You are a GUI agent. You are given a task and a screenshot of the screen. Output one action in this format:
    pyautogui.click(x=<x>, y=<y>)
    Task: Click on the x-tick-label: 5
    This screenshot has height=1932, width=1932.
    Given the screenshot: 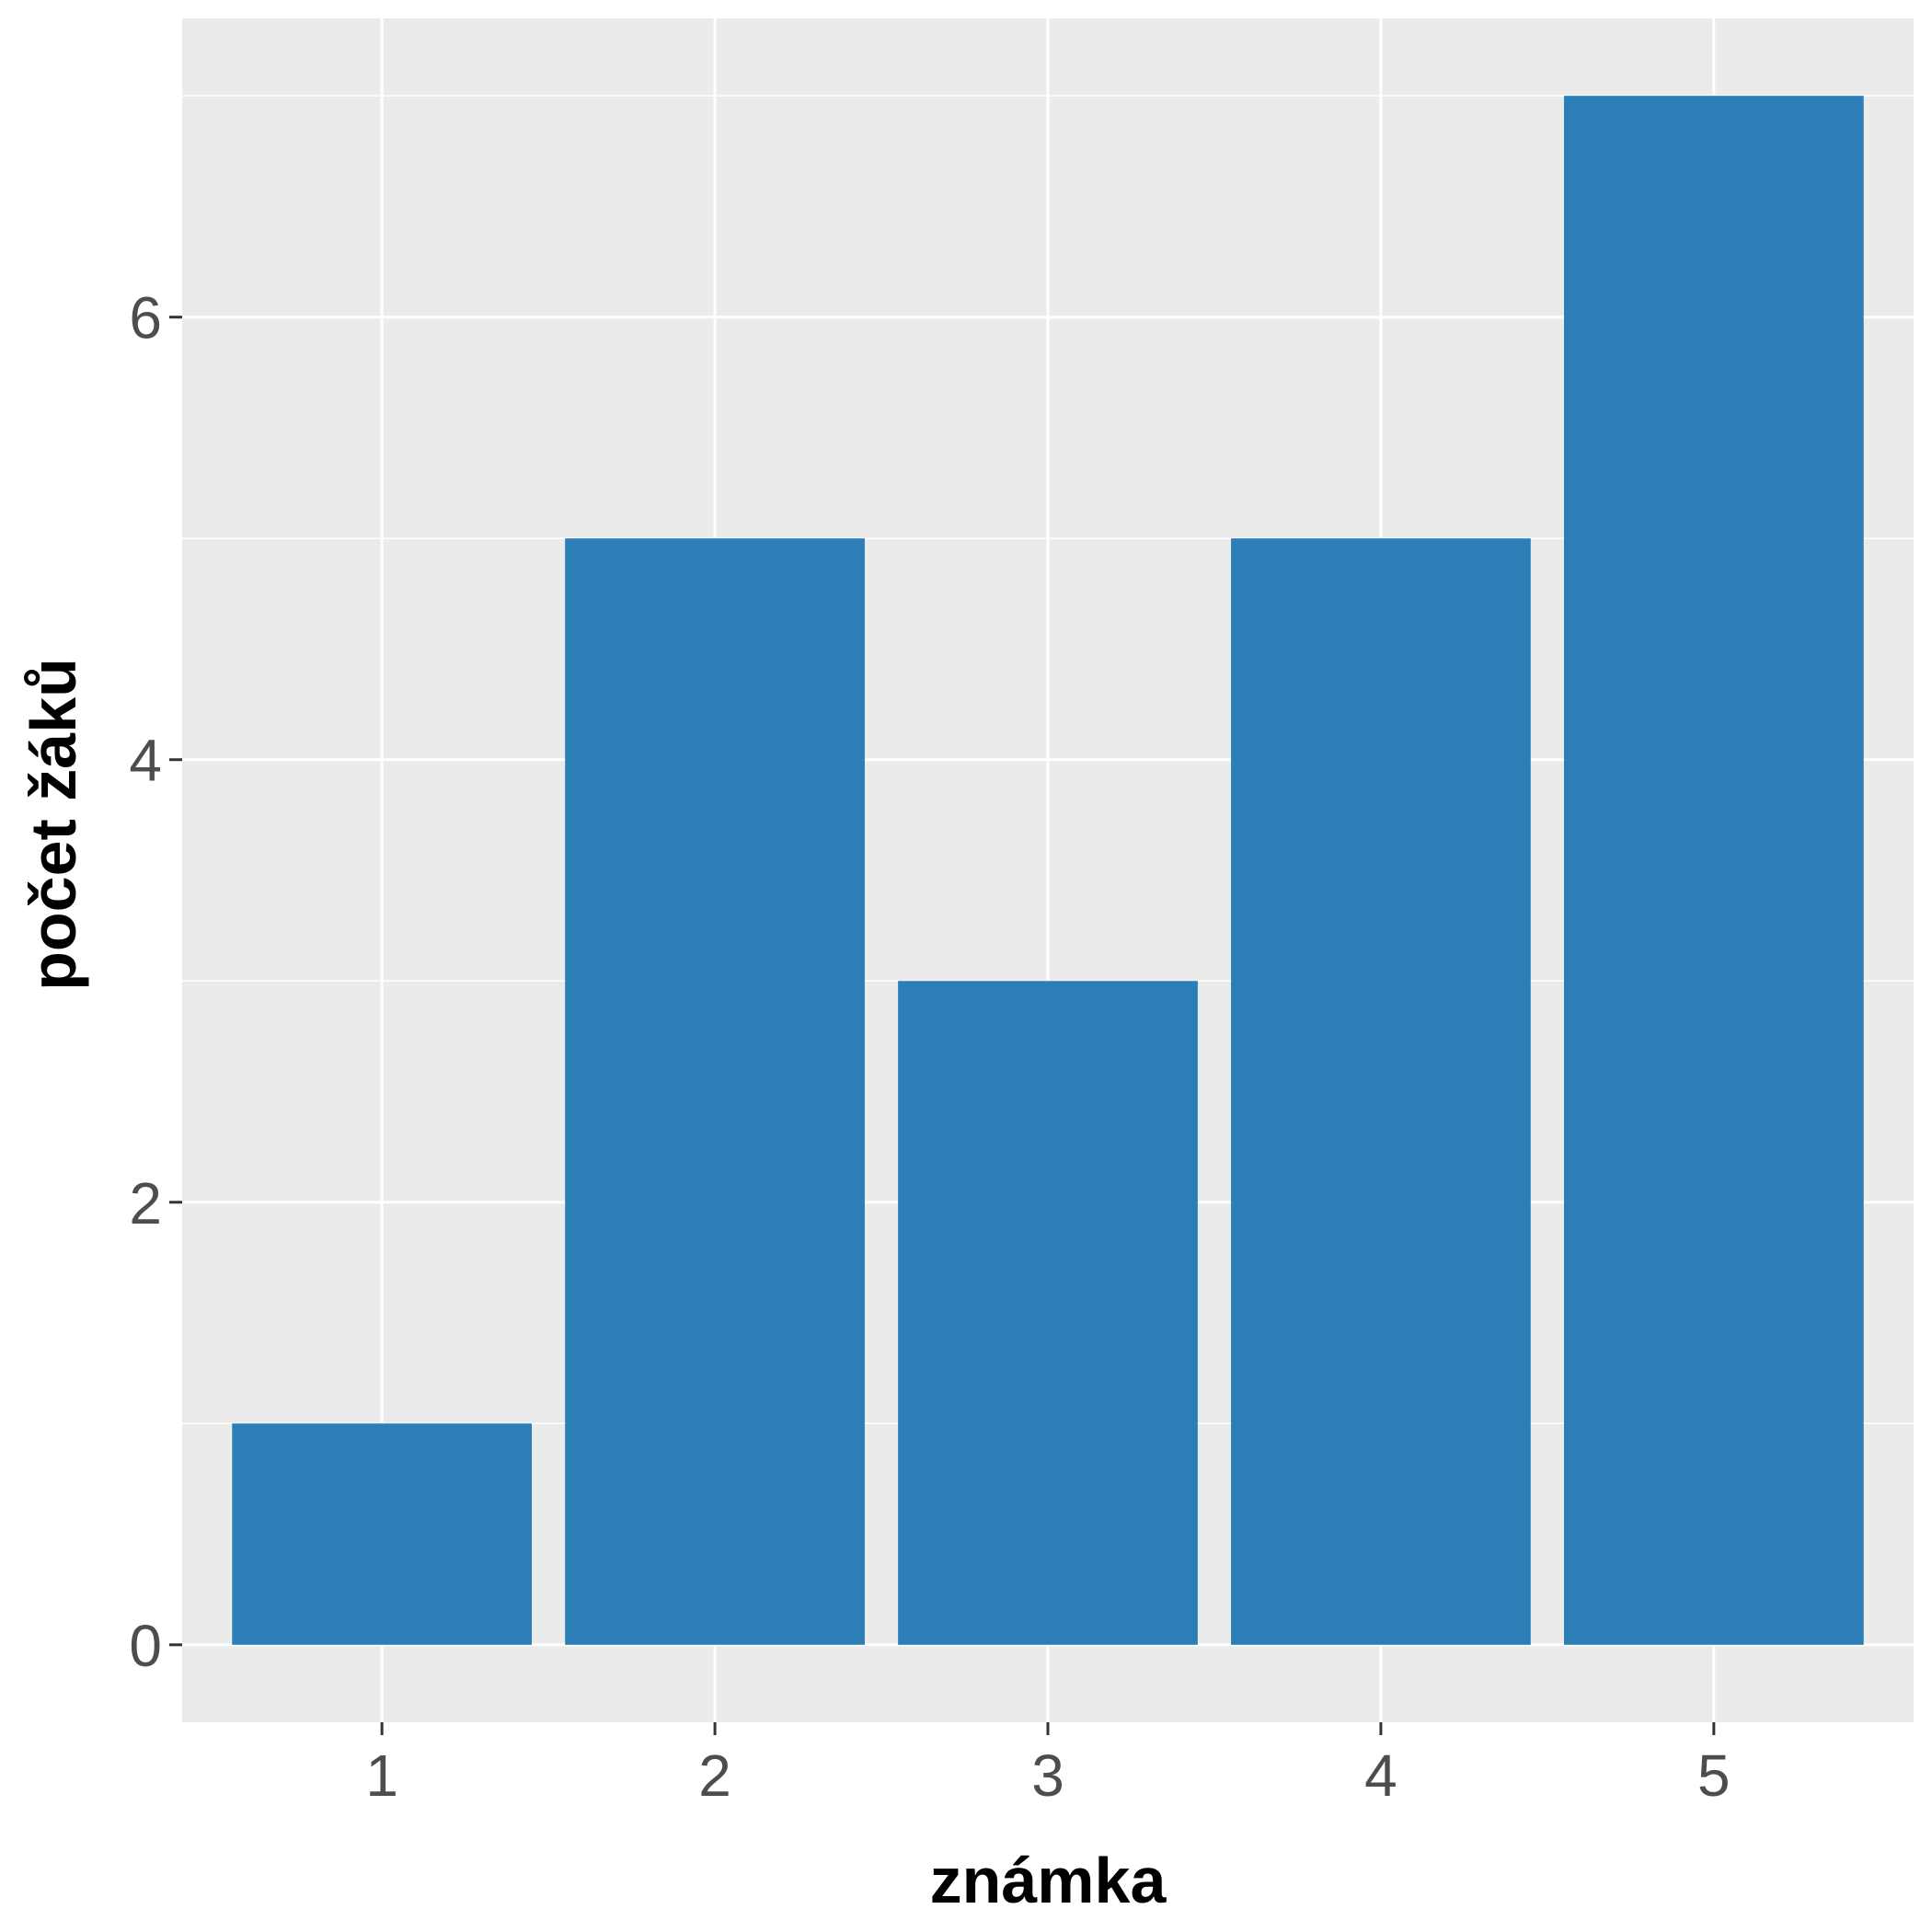 What is the action you would take?
    pyautogui.click(x=1714, y=1775)
    